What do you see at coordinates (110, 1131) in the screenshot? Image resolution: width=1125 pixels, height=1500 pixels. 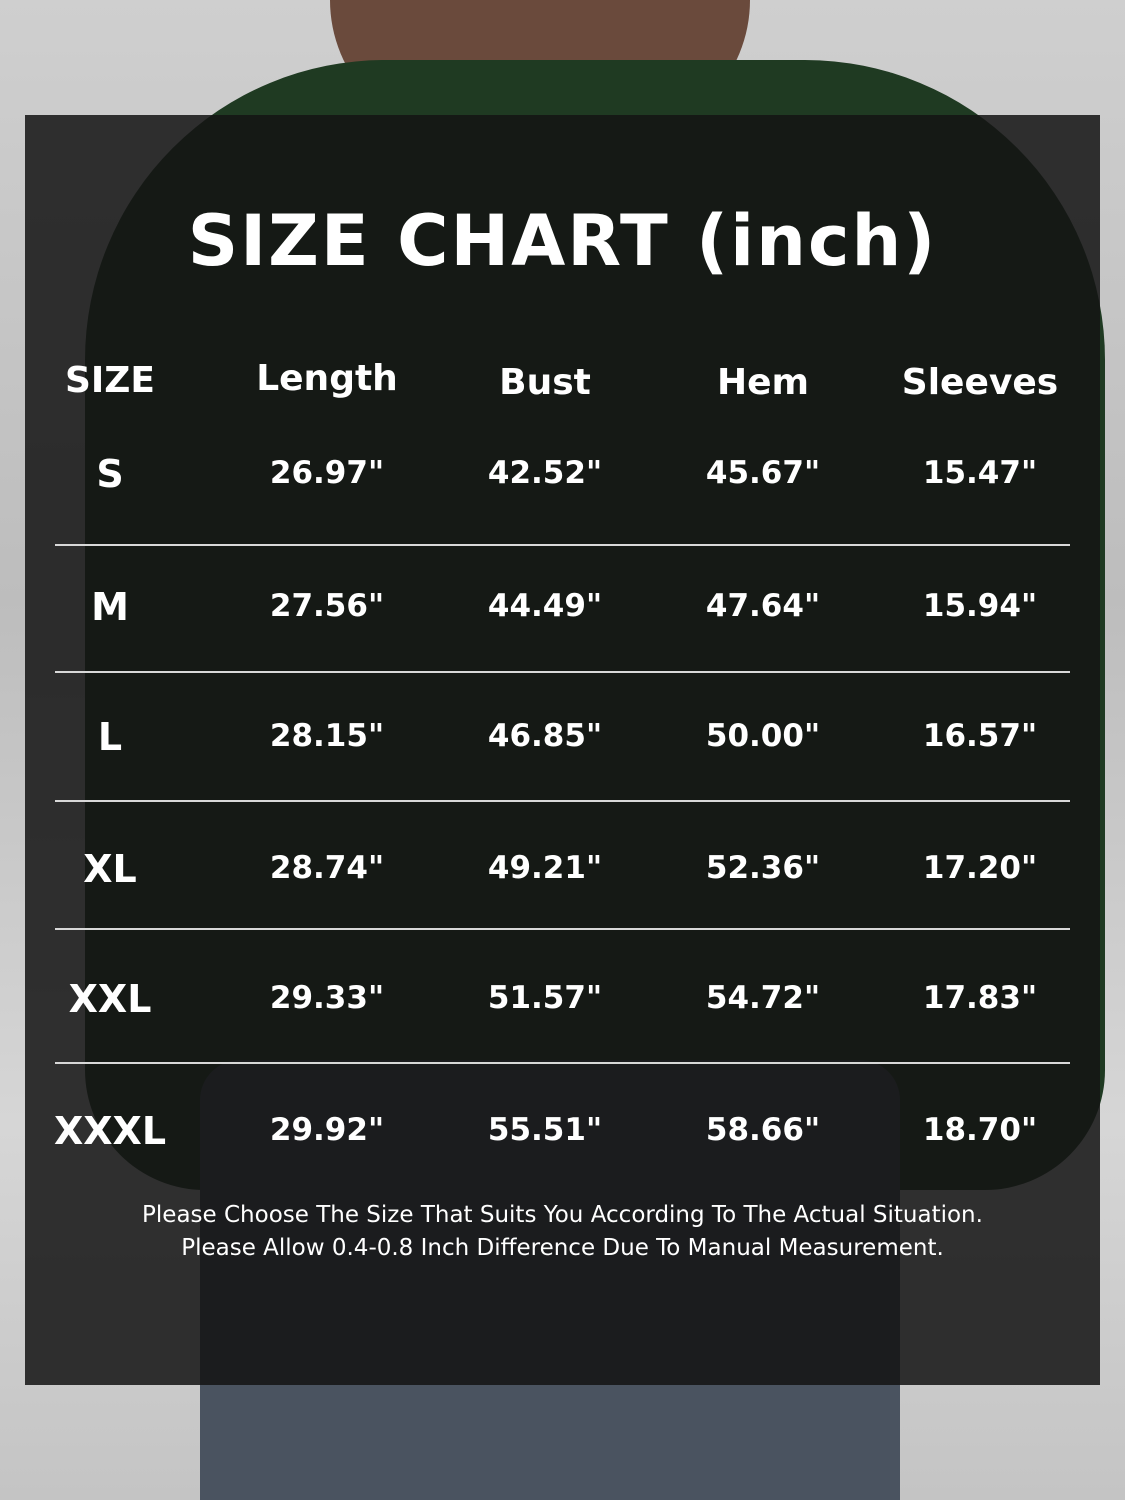 I see `size-label: XXXL` at bounding box center [110, 1131].